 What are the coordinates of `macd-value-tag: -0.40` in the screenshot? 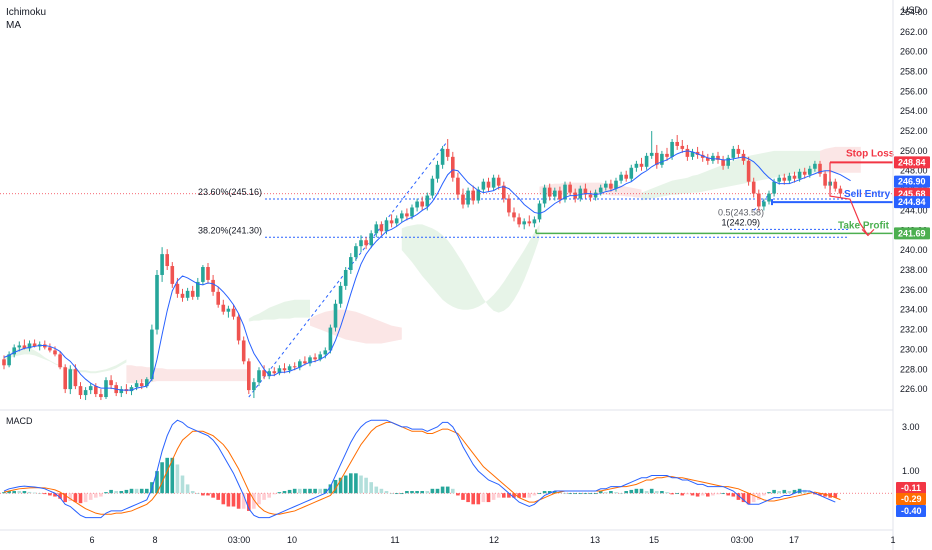 It's located at (911, 511).